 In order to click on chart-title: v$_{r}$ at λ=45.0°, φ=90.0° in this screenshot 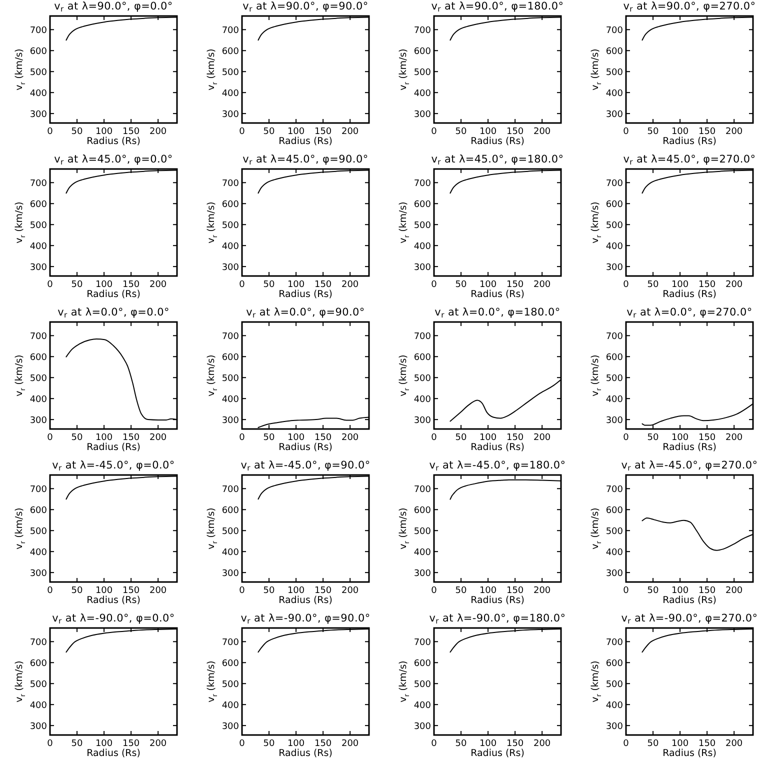, I will do `click(305, 160)`.